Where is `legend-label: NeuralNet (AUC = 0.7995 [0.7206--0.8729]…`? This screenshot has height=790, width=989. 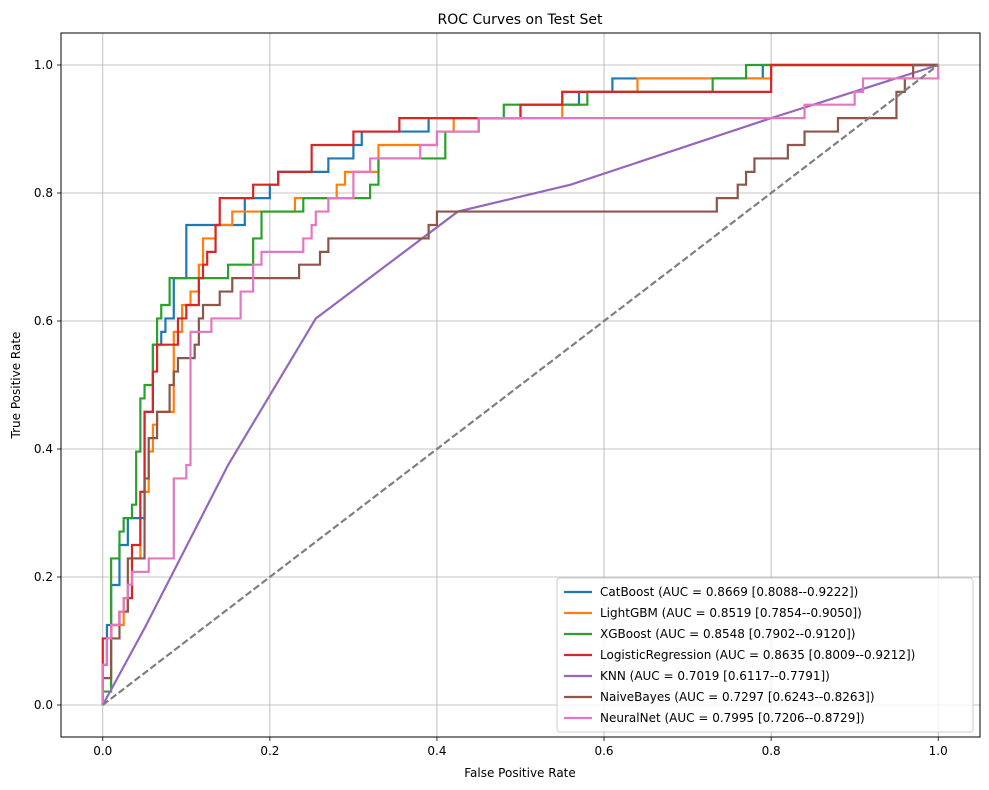 legend-label: NeuralNet (AUC = 0.7995 [0.7206--0.8729]… is located at coordinates (732, 718).